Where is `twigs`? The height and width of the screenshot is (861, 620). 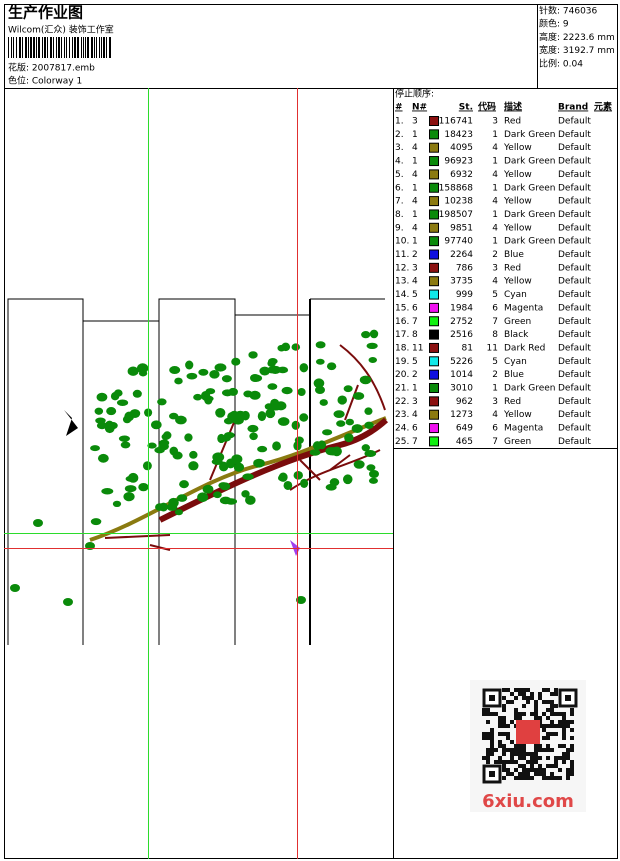
twigs is located at coordinates (245, 447).